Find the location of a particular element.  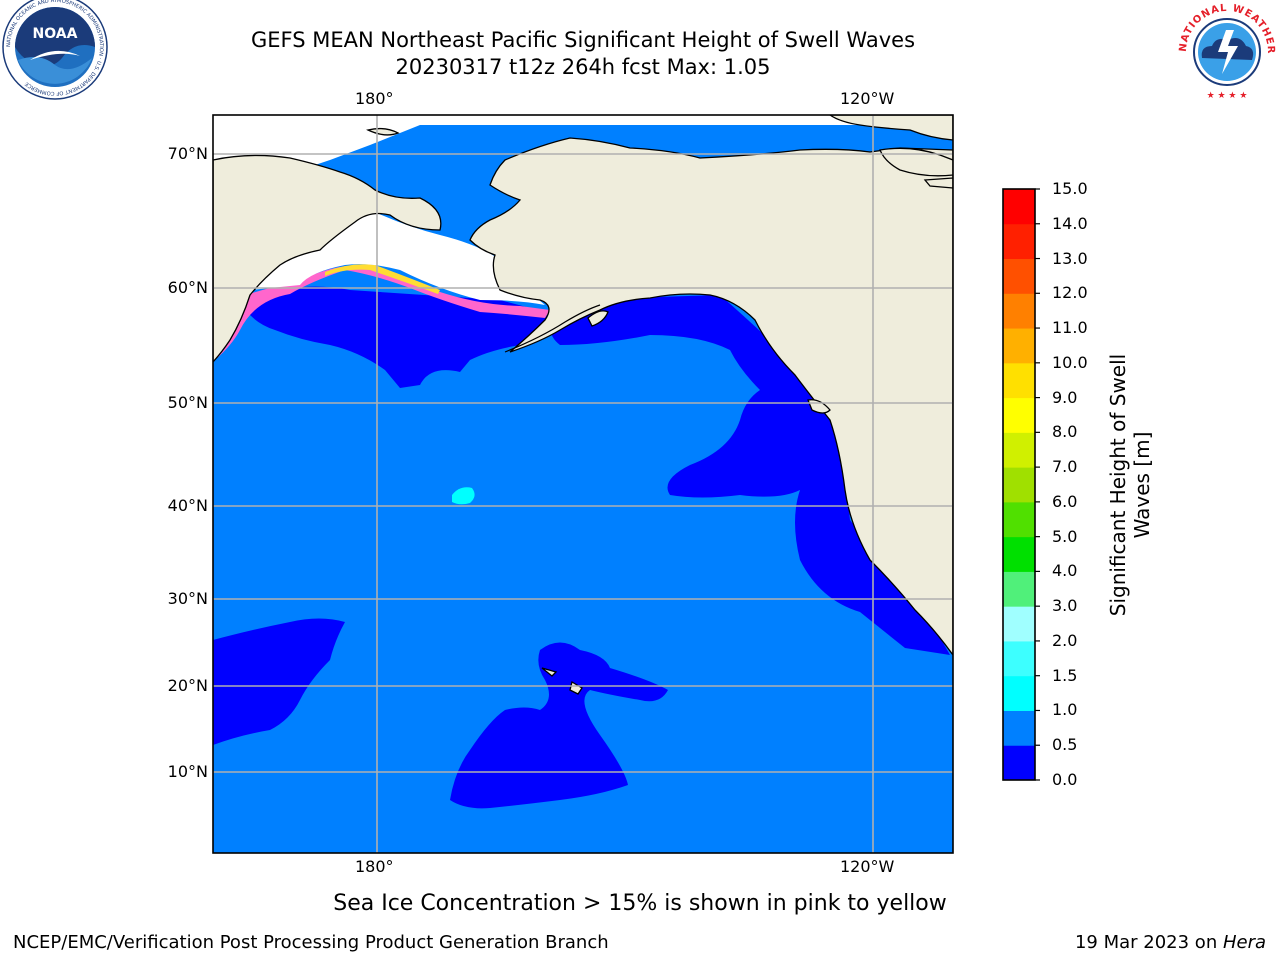

colorbar-tick-label: 12.0 is located at coordinates (1070, 293).